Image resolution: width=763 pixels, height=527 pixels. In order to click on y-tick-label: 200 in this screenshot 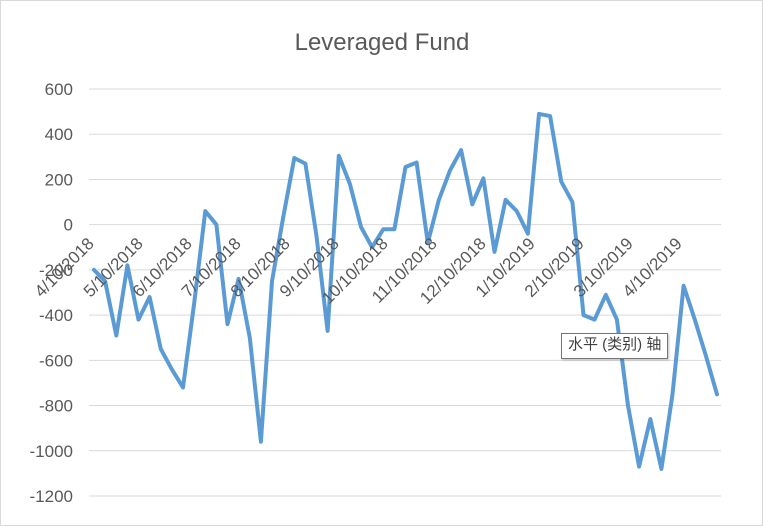, I will do `click(59, 179)`.